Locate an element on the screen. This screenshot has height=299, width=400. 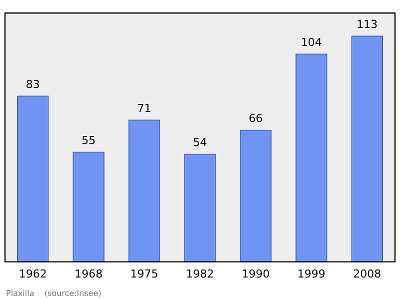
x-tick-label: 1999 is located at coordinates (311, 273).